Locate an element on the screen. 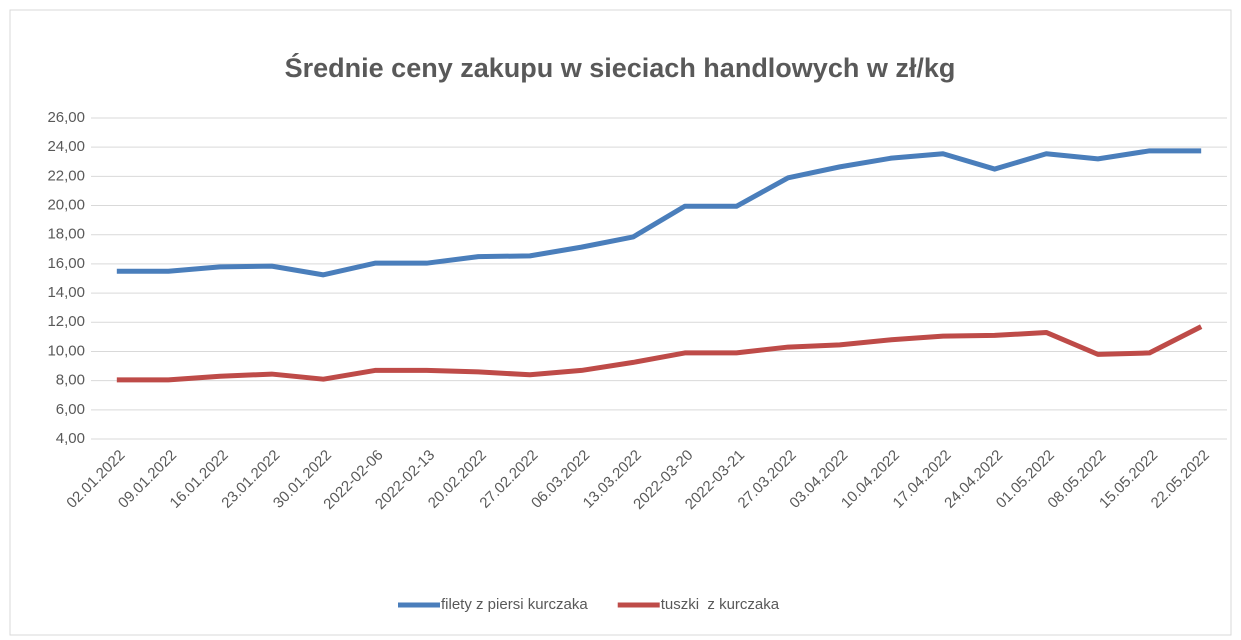 The height and width of the screenshot is (640, 1241). legend-label: filety z piersi kurczaka is located at coordinates (514, 604).